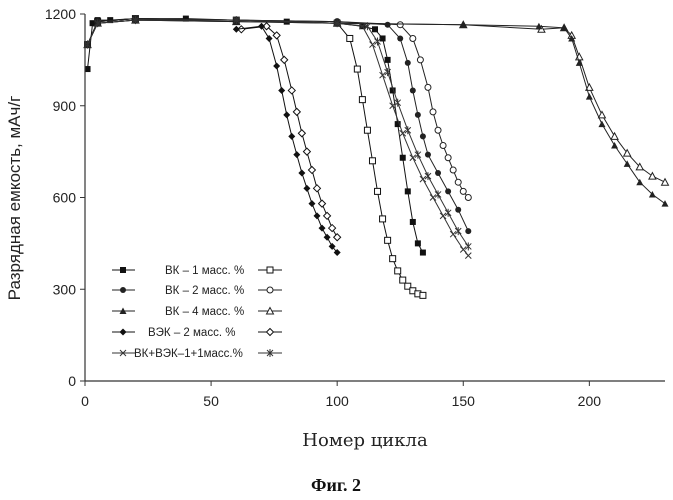 The height and width of the screenshot is (500, 673). I want to click on x-tick-label: 200, so click(590, 401).